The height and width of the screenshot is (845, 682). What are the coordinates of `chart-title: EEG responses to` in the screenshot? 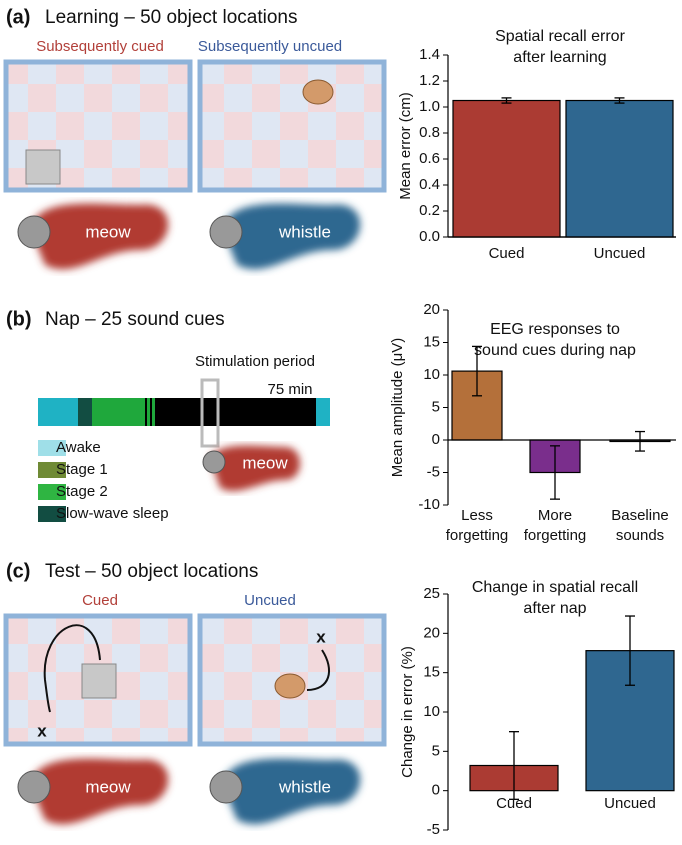 It's located at (555, 329).